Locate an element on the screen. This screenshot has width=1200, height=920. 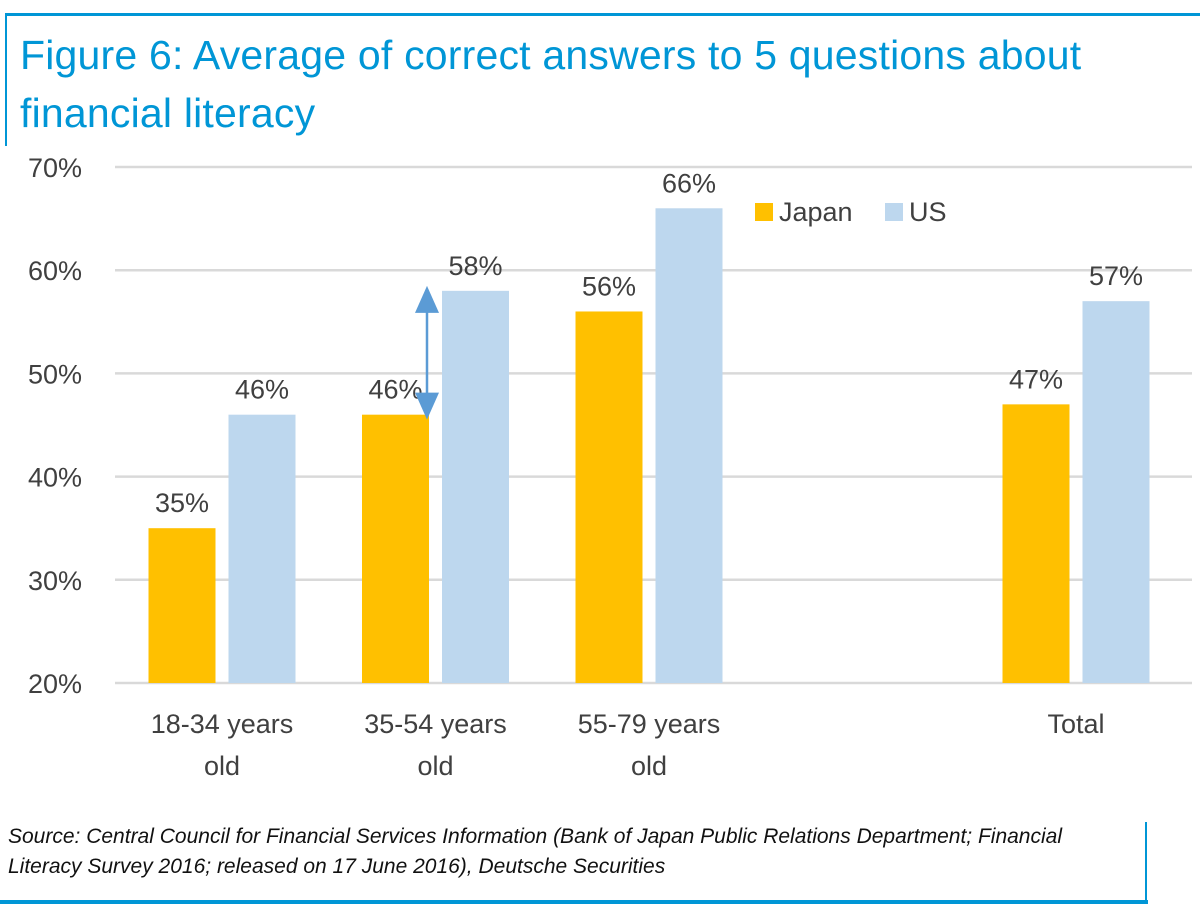
arrow-head-down-icon is located at coordinates (427, 406).